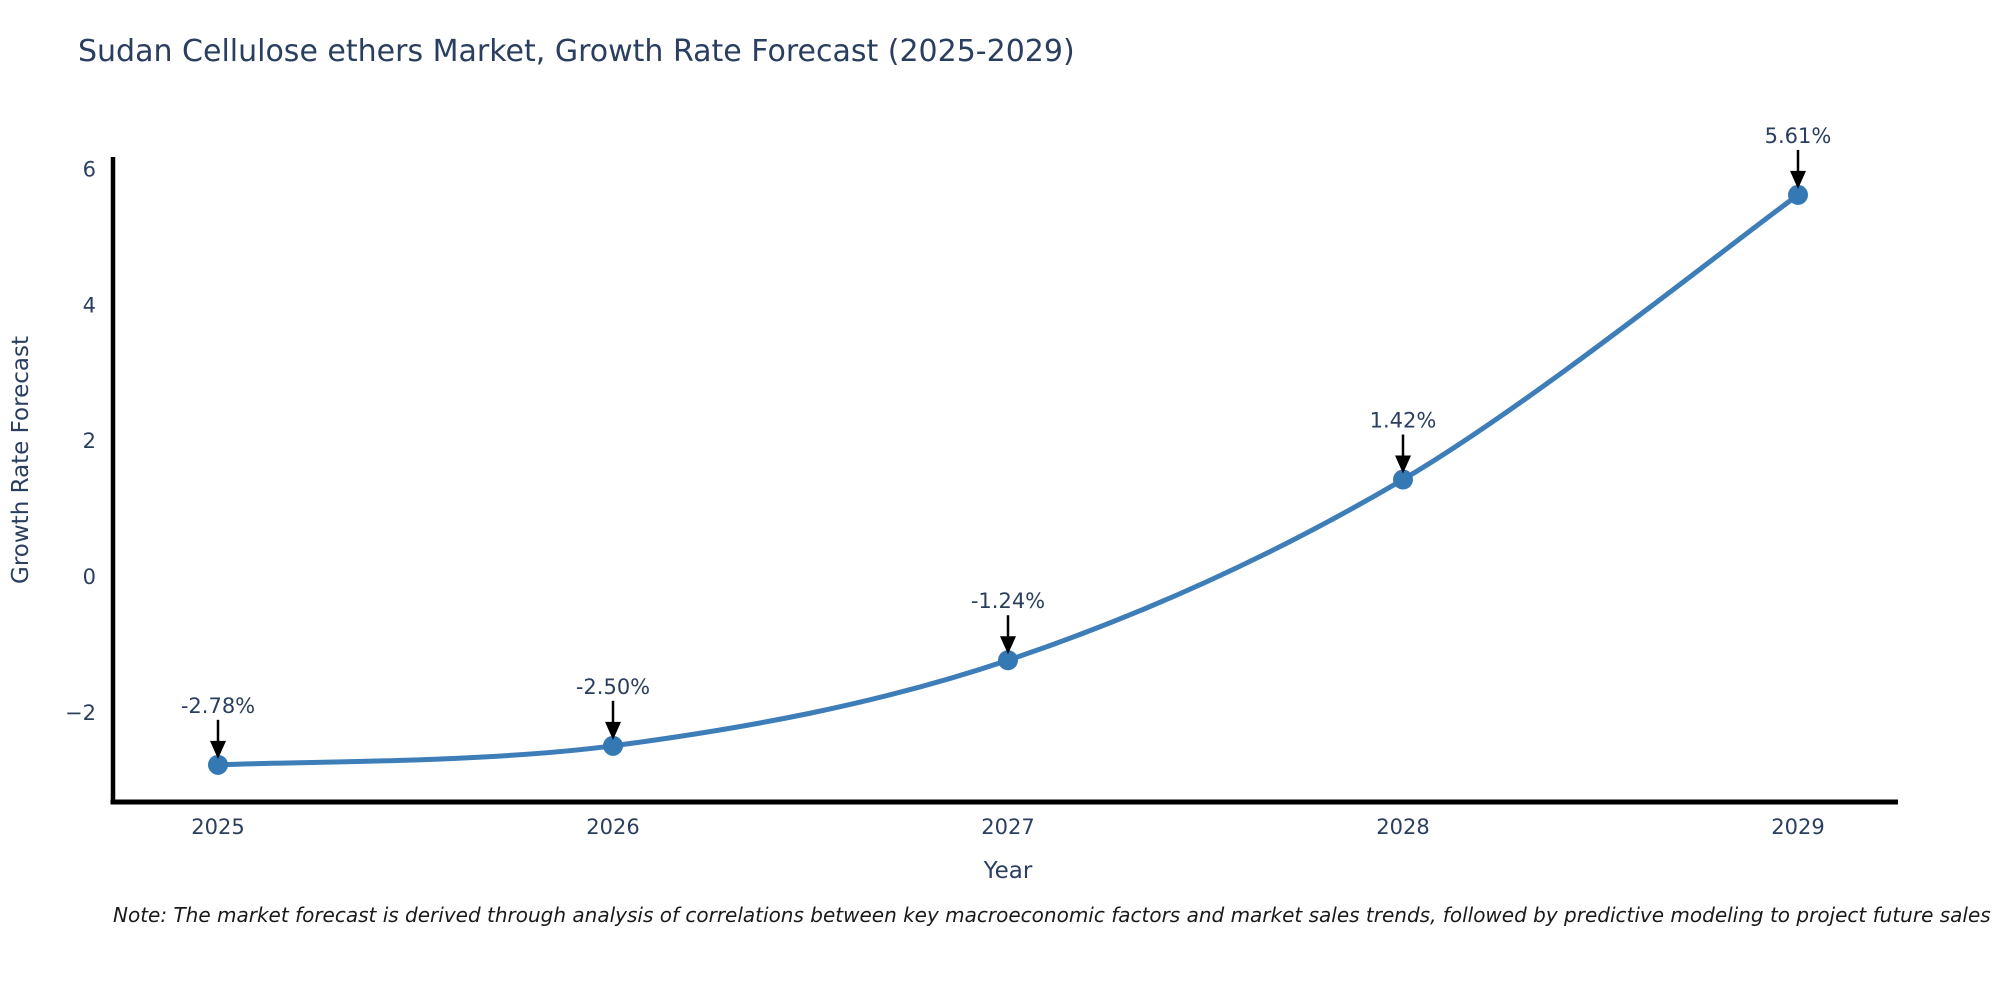 This screenshot has width=2000, height=1000. I want to click on data-point-label: -2.78%, so click(218, 706).